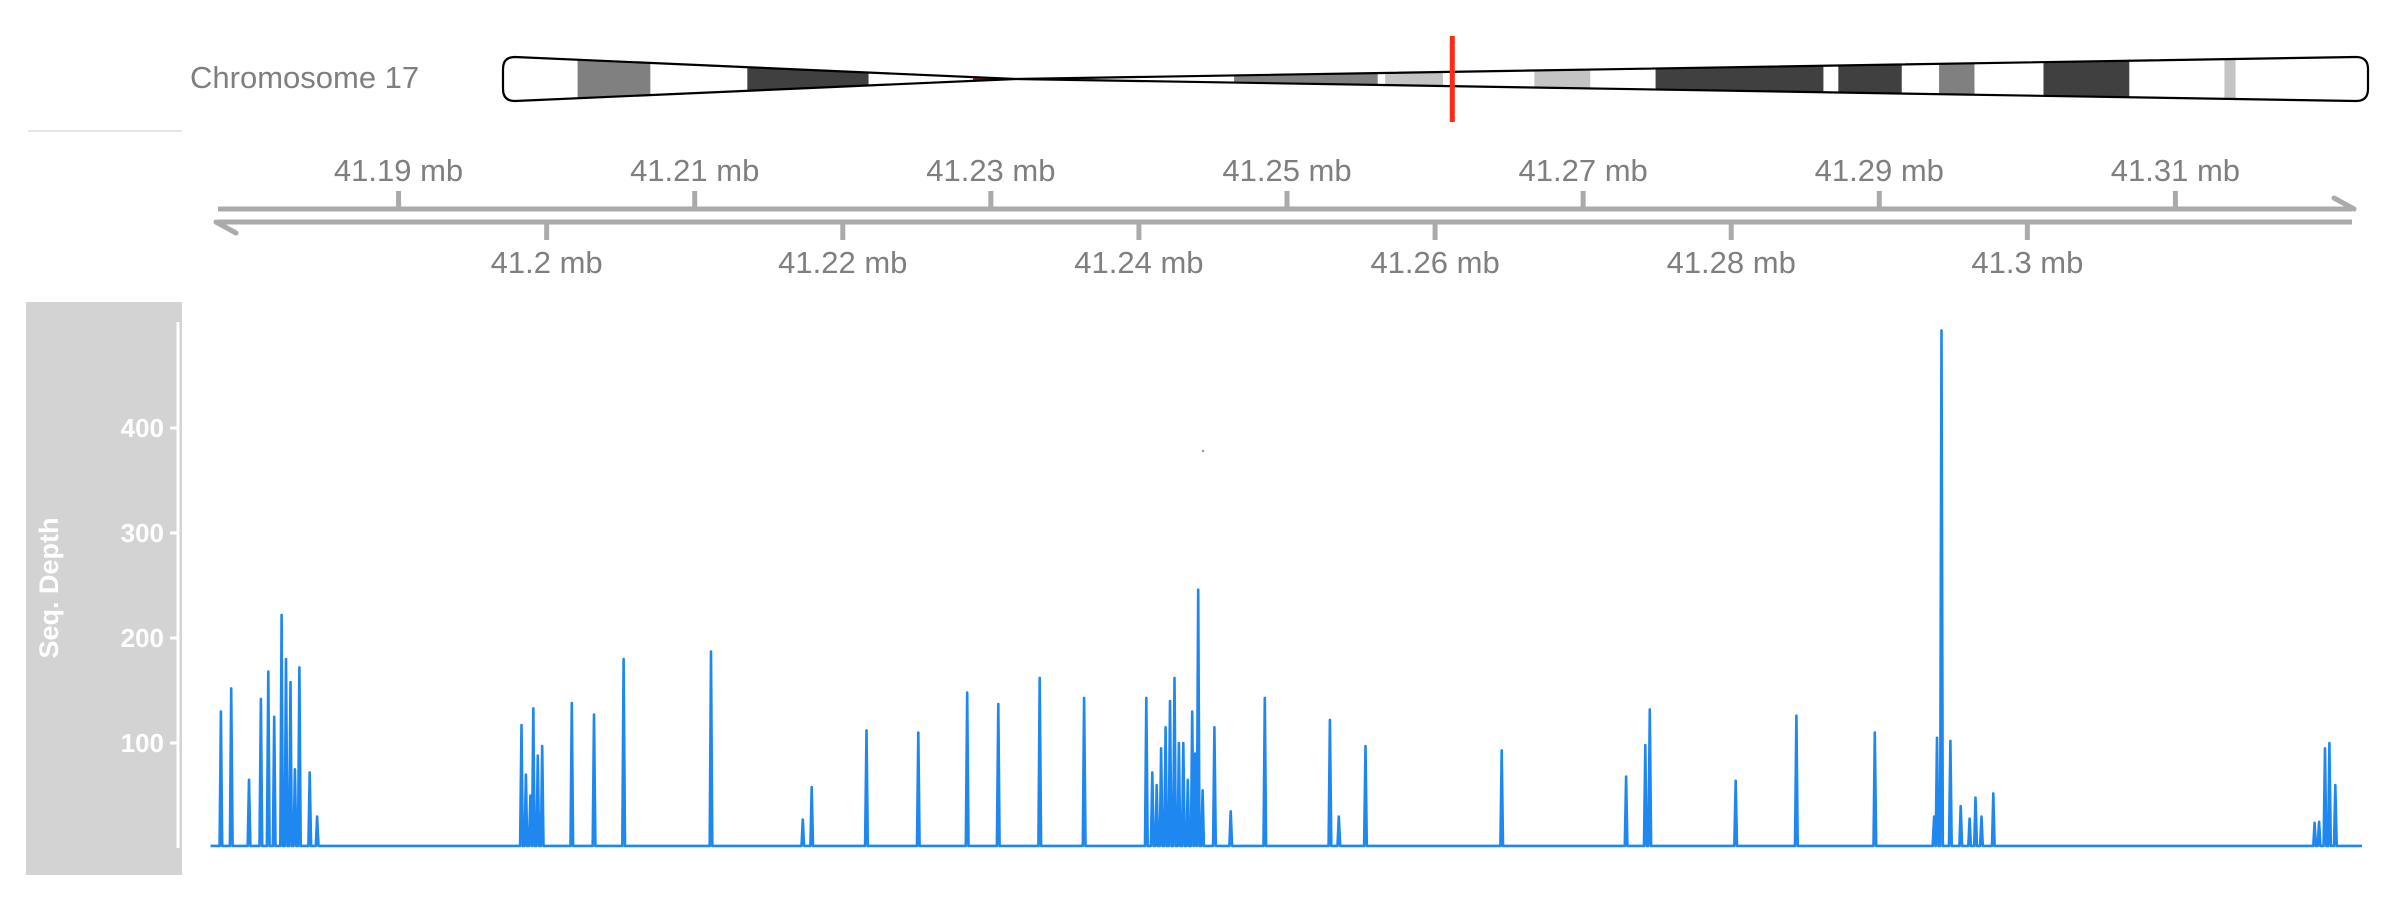 The height and width of the screenshot is (900, 2400). I want to click on y-axis-ticks: 100 200 300 400, so click(149, 585).